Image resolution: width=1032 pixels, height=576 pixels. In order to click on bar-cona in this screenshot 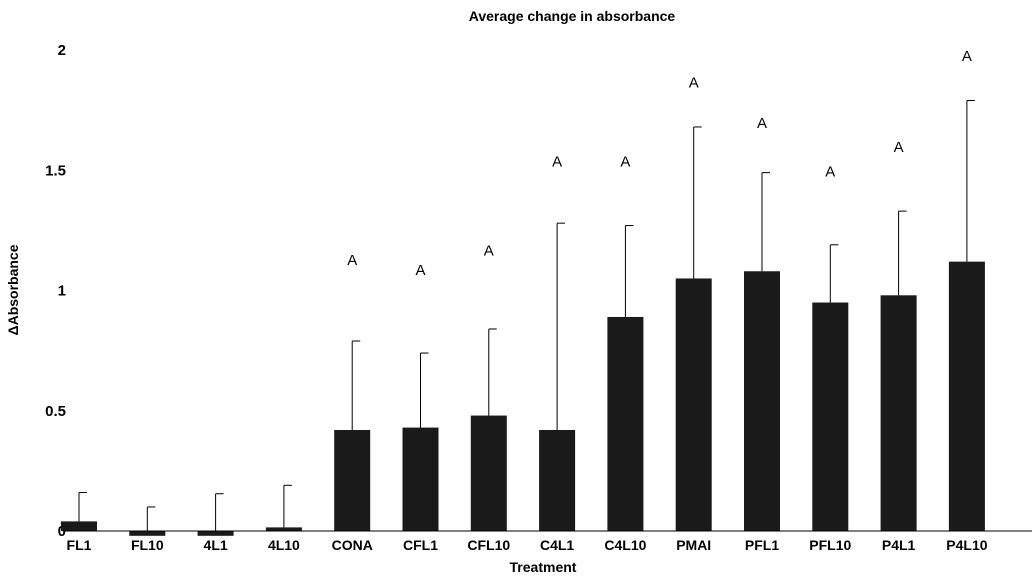, I will do `click(352, 480)`.